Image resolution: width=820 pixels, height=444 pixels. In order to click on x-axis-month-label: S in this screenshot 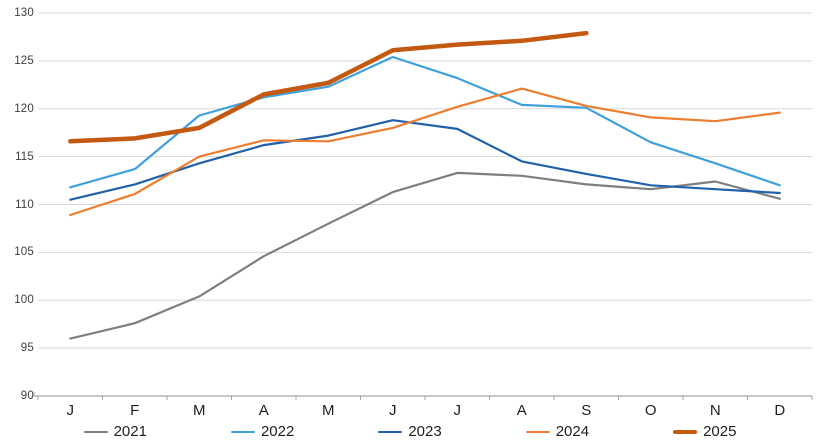, I will do `click(586, 410)`.